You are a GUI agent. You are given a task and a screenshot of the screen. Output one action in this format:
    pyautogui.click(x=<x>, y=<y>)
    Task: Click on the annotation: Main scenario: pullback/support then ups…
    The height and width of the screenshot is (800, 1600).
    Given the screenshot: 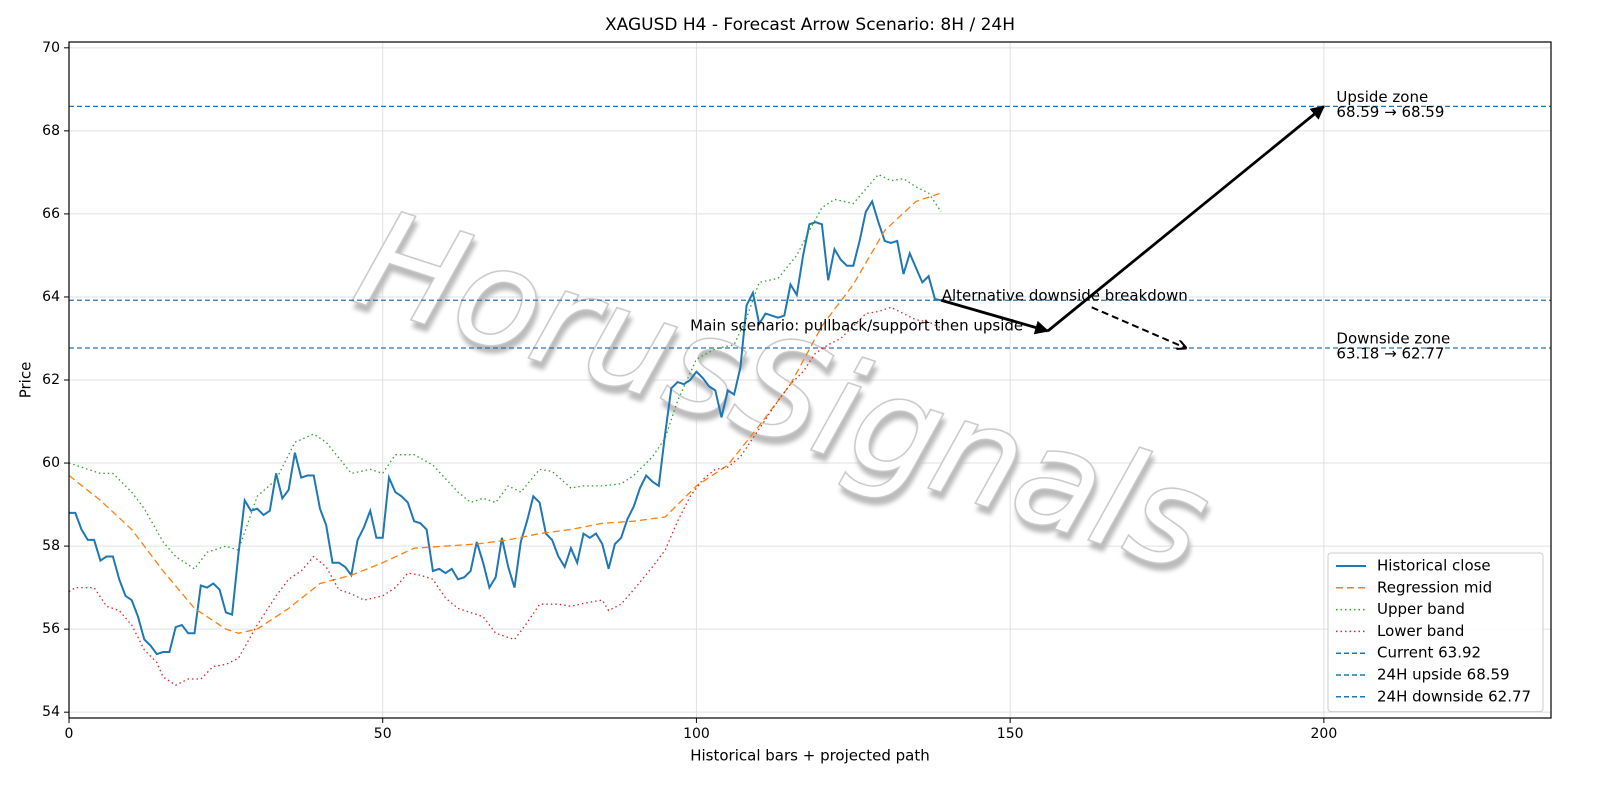 What is the action you would take?
    pyautogui.click(x=856, y=326)
    